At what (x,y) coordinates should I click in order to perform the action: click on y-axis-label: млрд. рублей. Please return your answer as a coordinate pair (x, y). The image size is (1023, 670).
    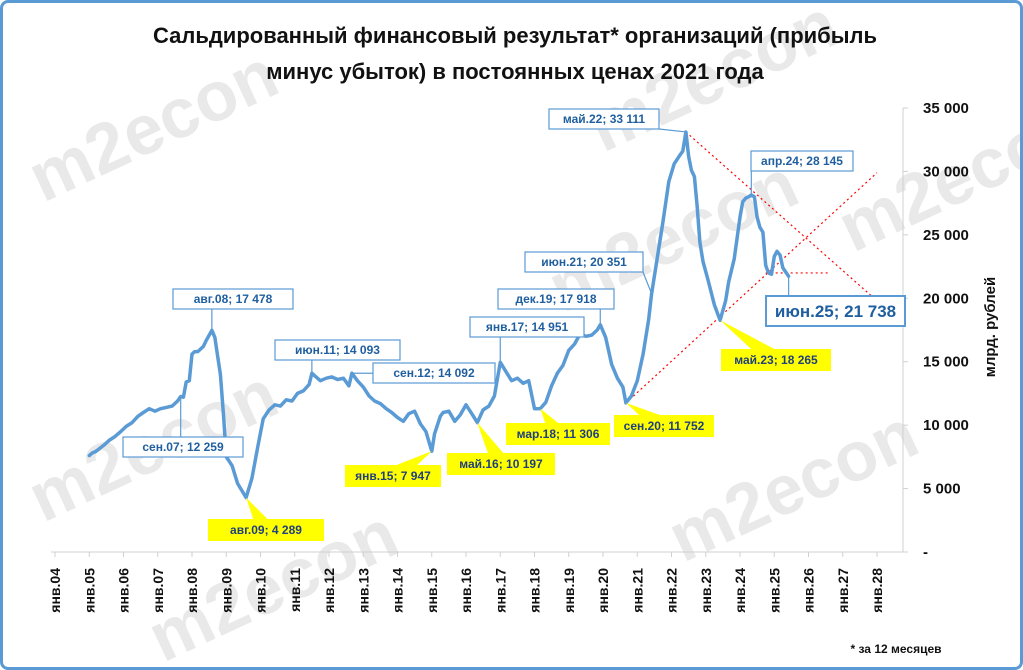
    Looking at the image, I should click on (990, 327).